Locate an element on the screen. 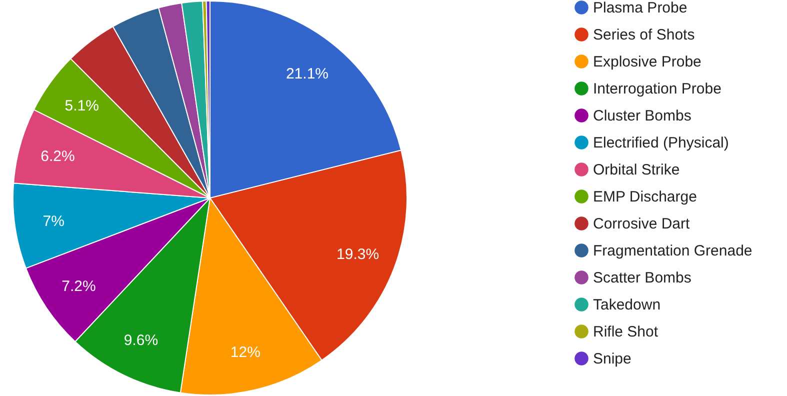  legend-label: Corrosive Dart is located at coordinates (642, 224).